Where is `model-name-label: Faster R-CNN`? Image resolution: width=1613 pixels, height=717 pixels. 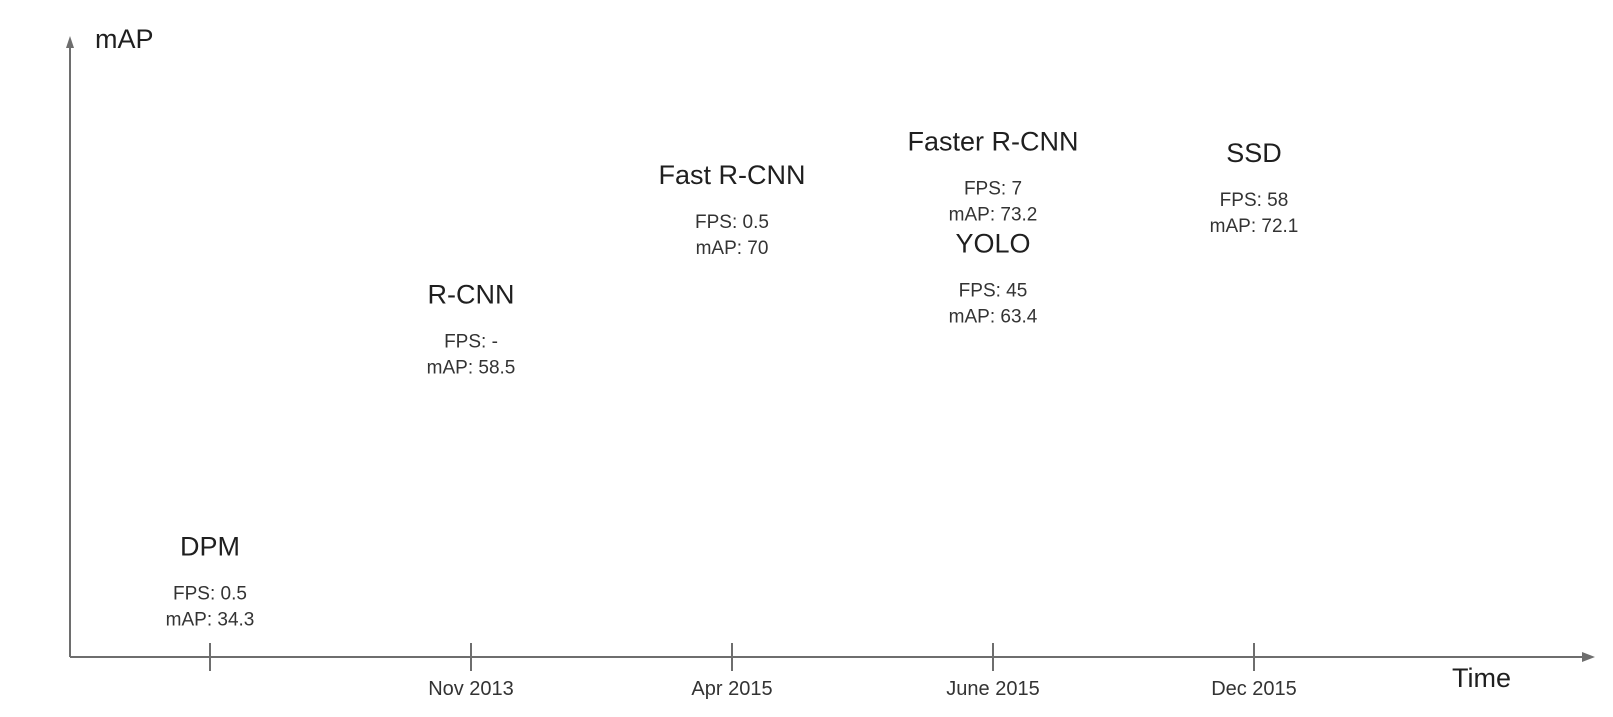
model-name-label: Faster R-CNN is located at coordinates (992, 142).